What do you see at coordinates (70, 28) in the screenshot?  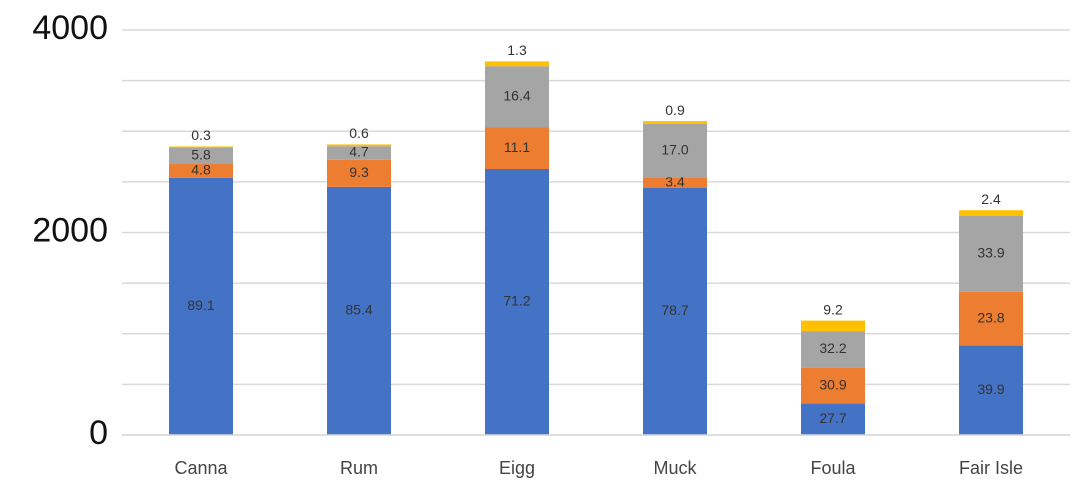 I see `y-tick-label: 4000` at bounding box center [70, 28].